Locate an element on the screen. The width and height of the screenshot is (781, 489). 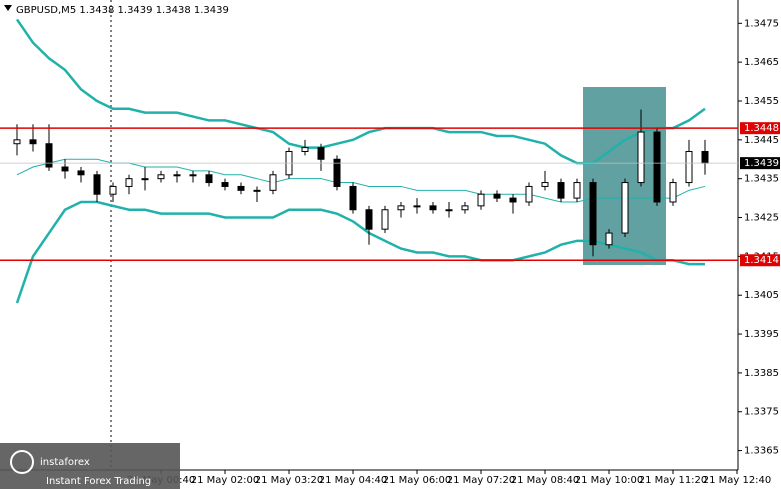
x-tick-label: 21 May 11:20 is located at coordinates (673, 480).